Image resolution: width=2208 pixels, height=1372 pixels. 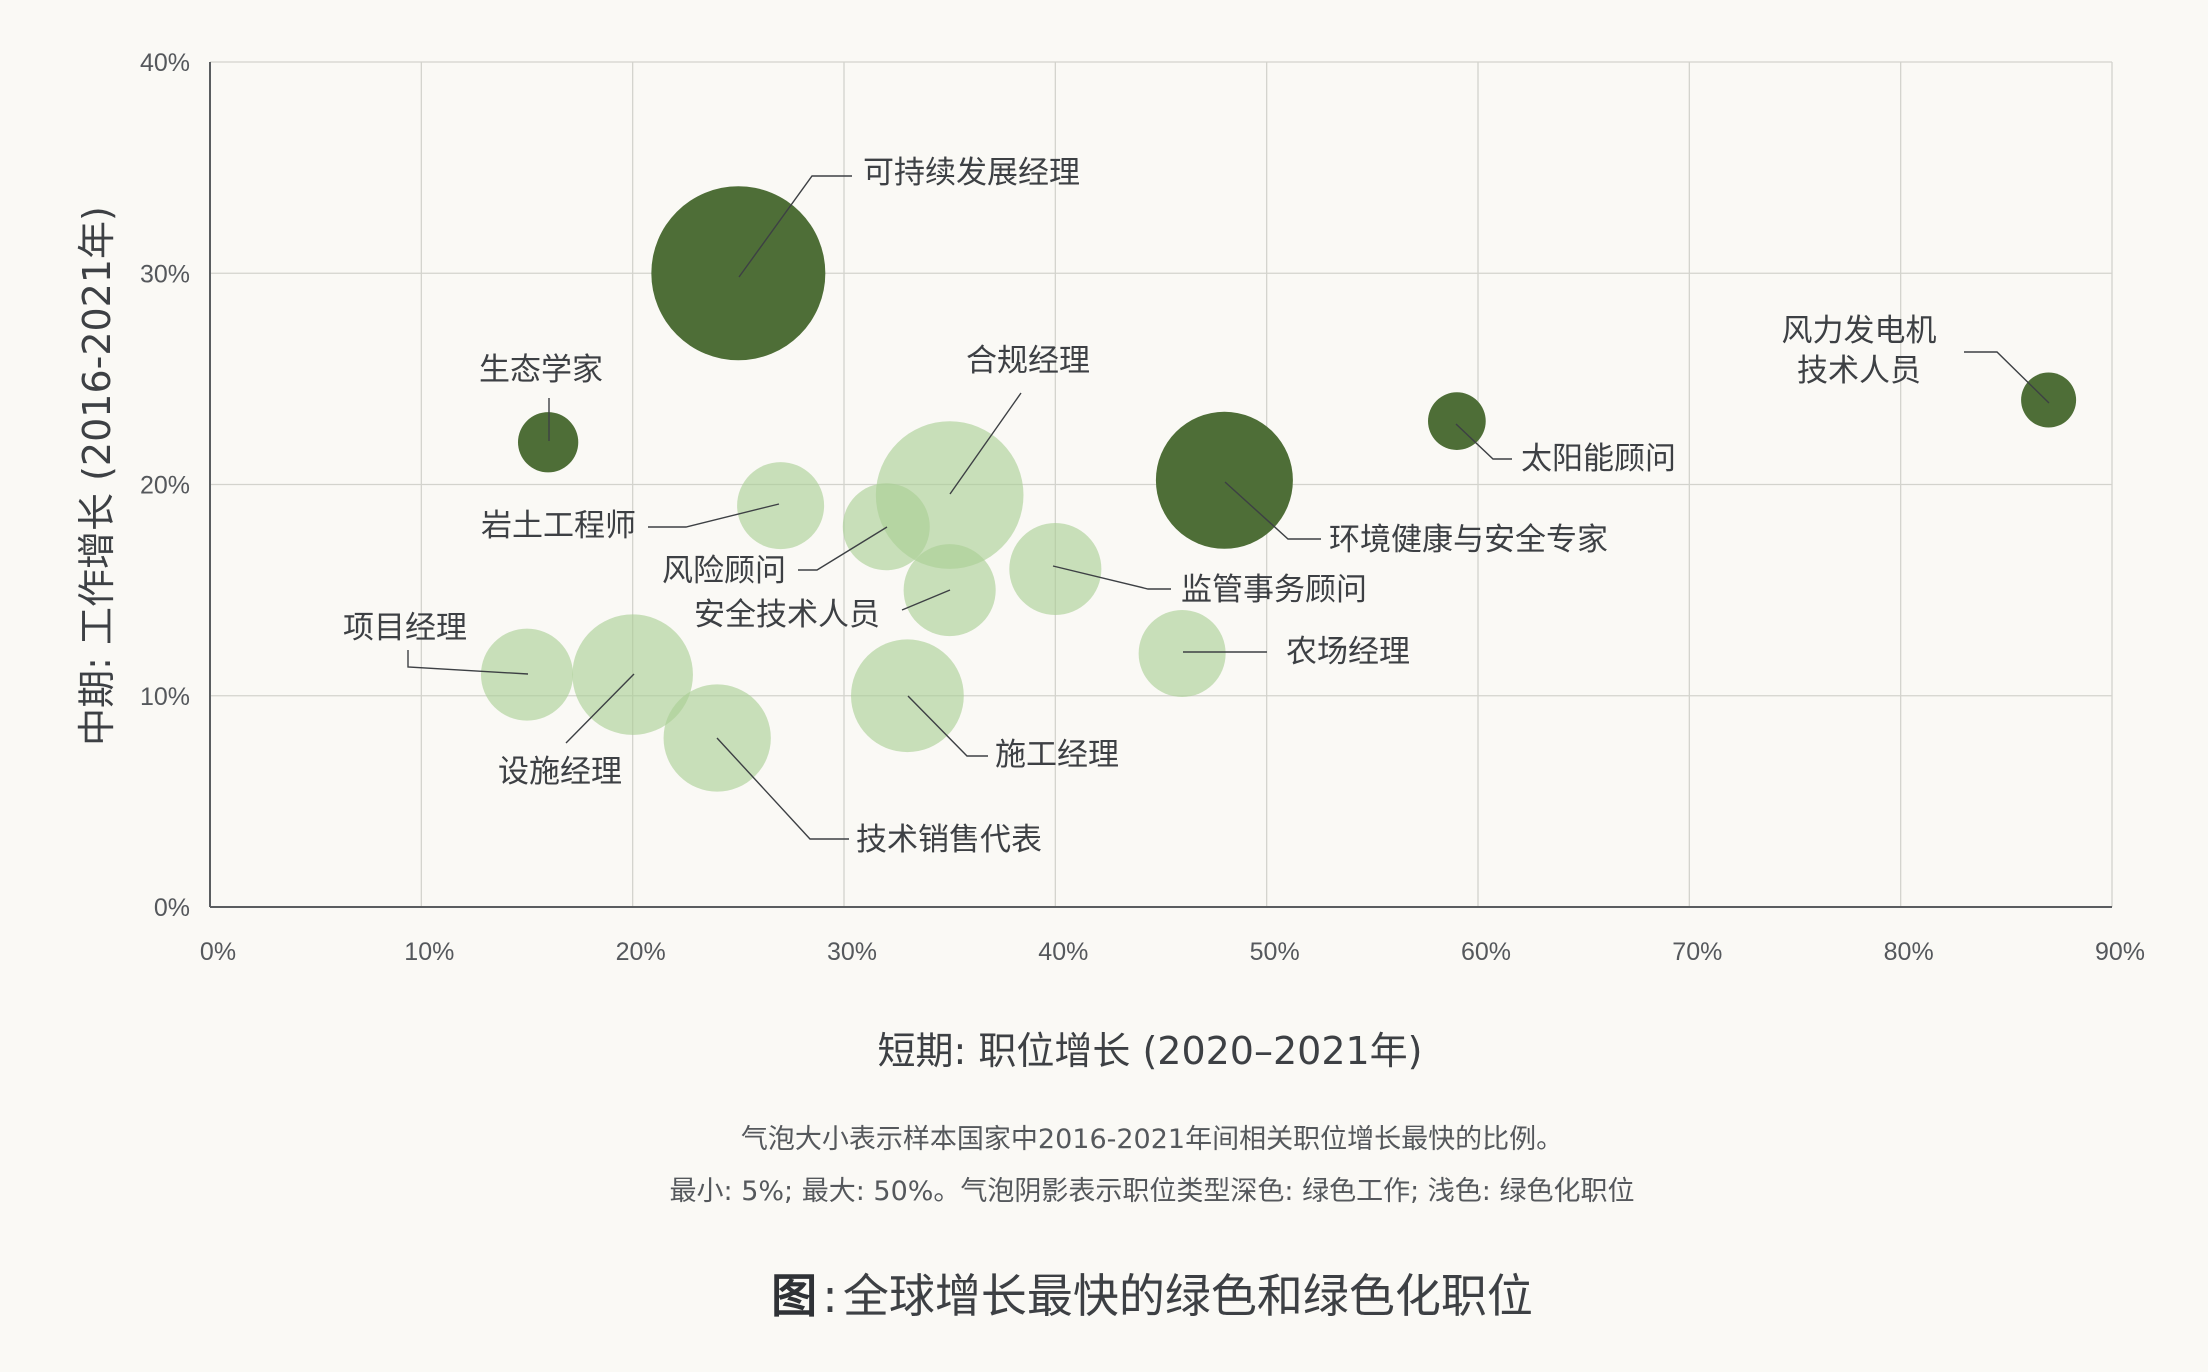 I want to click on label-sustainability-manager: 可持续发展经理, so click(x=971, y=173).